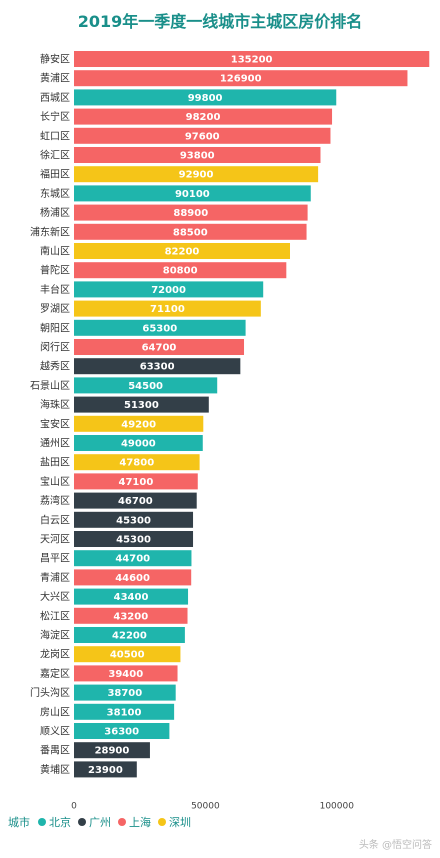 This screenshot has height=858, width=440. Describe the element at coordinates (180, 822) in the screenshot. I see `legend-entry-深圳: 深圳` at that location.